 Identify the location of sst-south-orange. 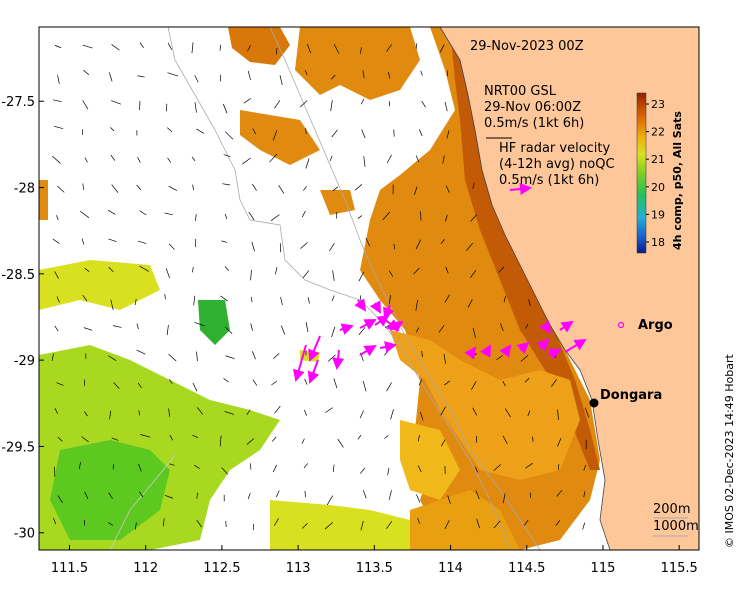
(465, 520).